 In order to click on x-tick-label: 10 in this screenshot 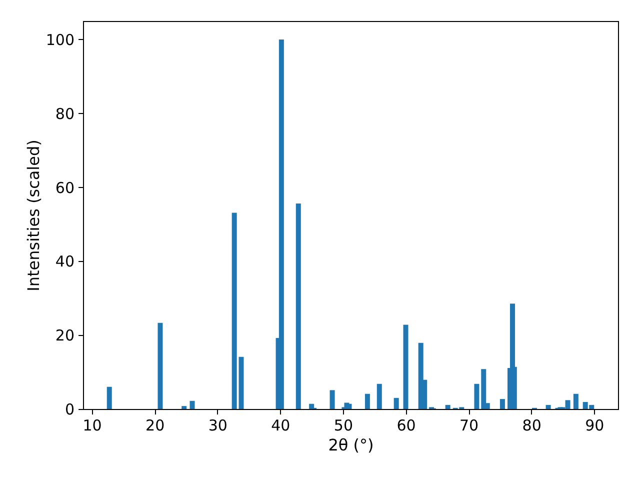, I will do `click(92, 425)`.